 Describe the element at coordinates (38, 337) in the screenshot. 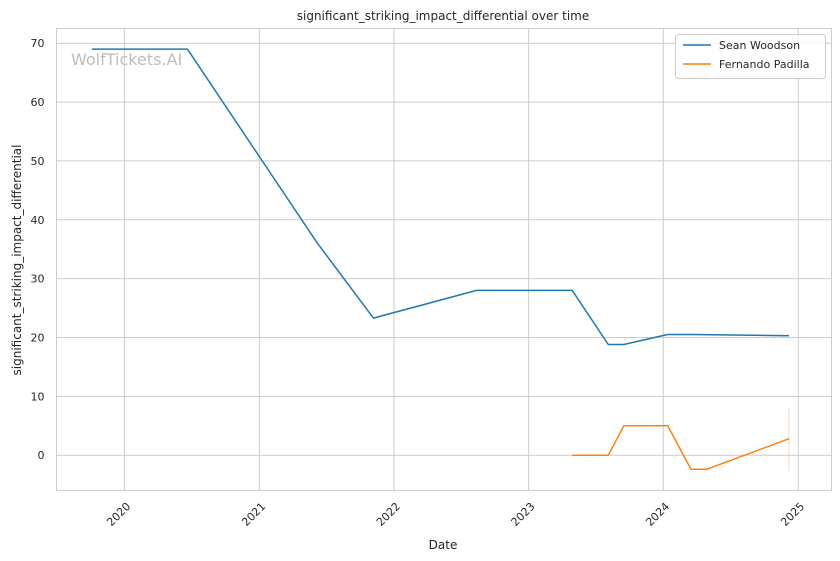

I see `y-tick-label: 20` at that location.